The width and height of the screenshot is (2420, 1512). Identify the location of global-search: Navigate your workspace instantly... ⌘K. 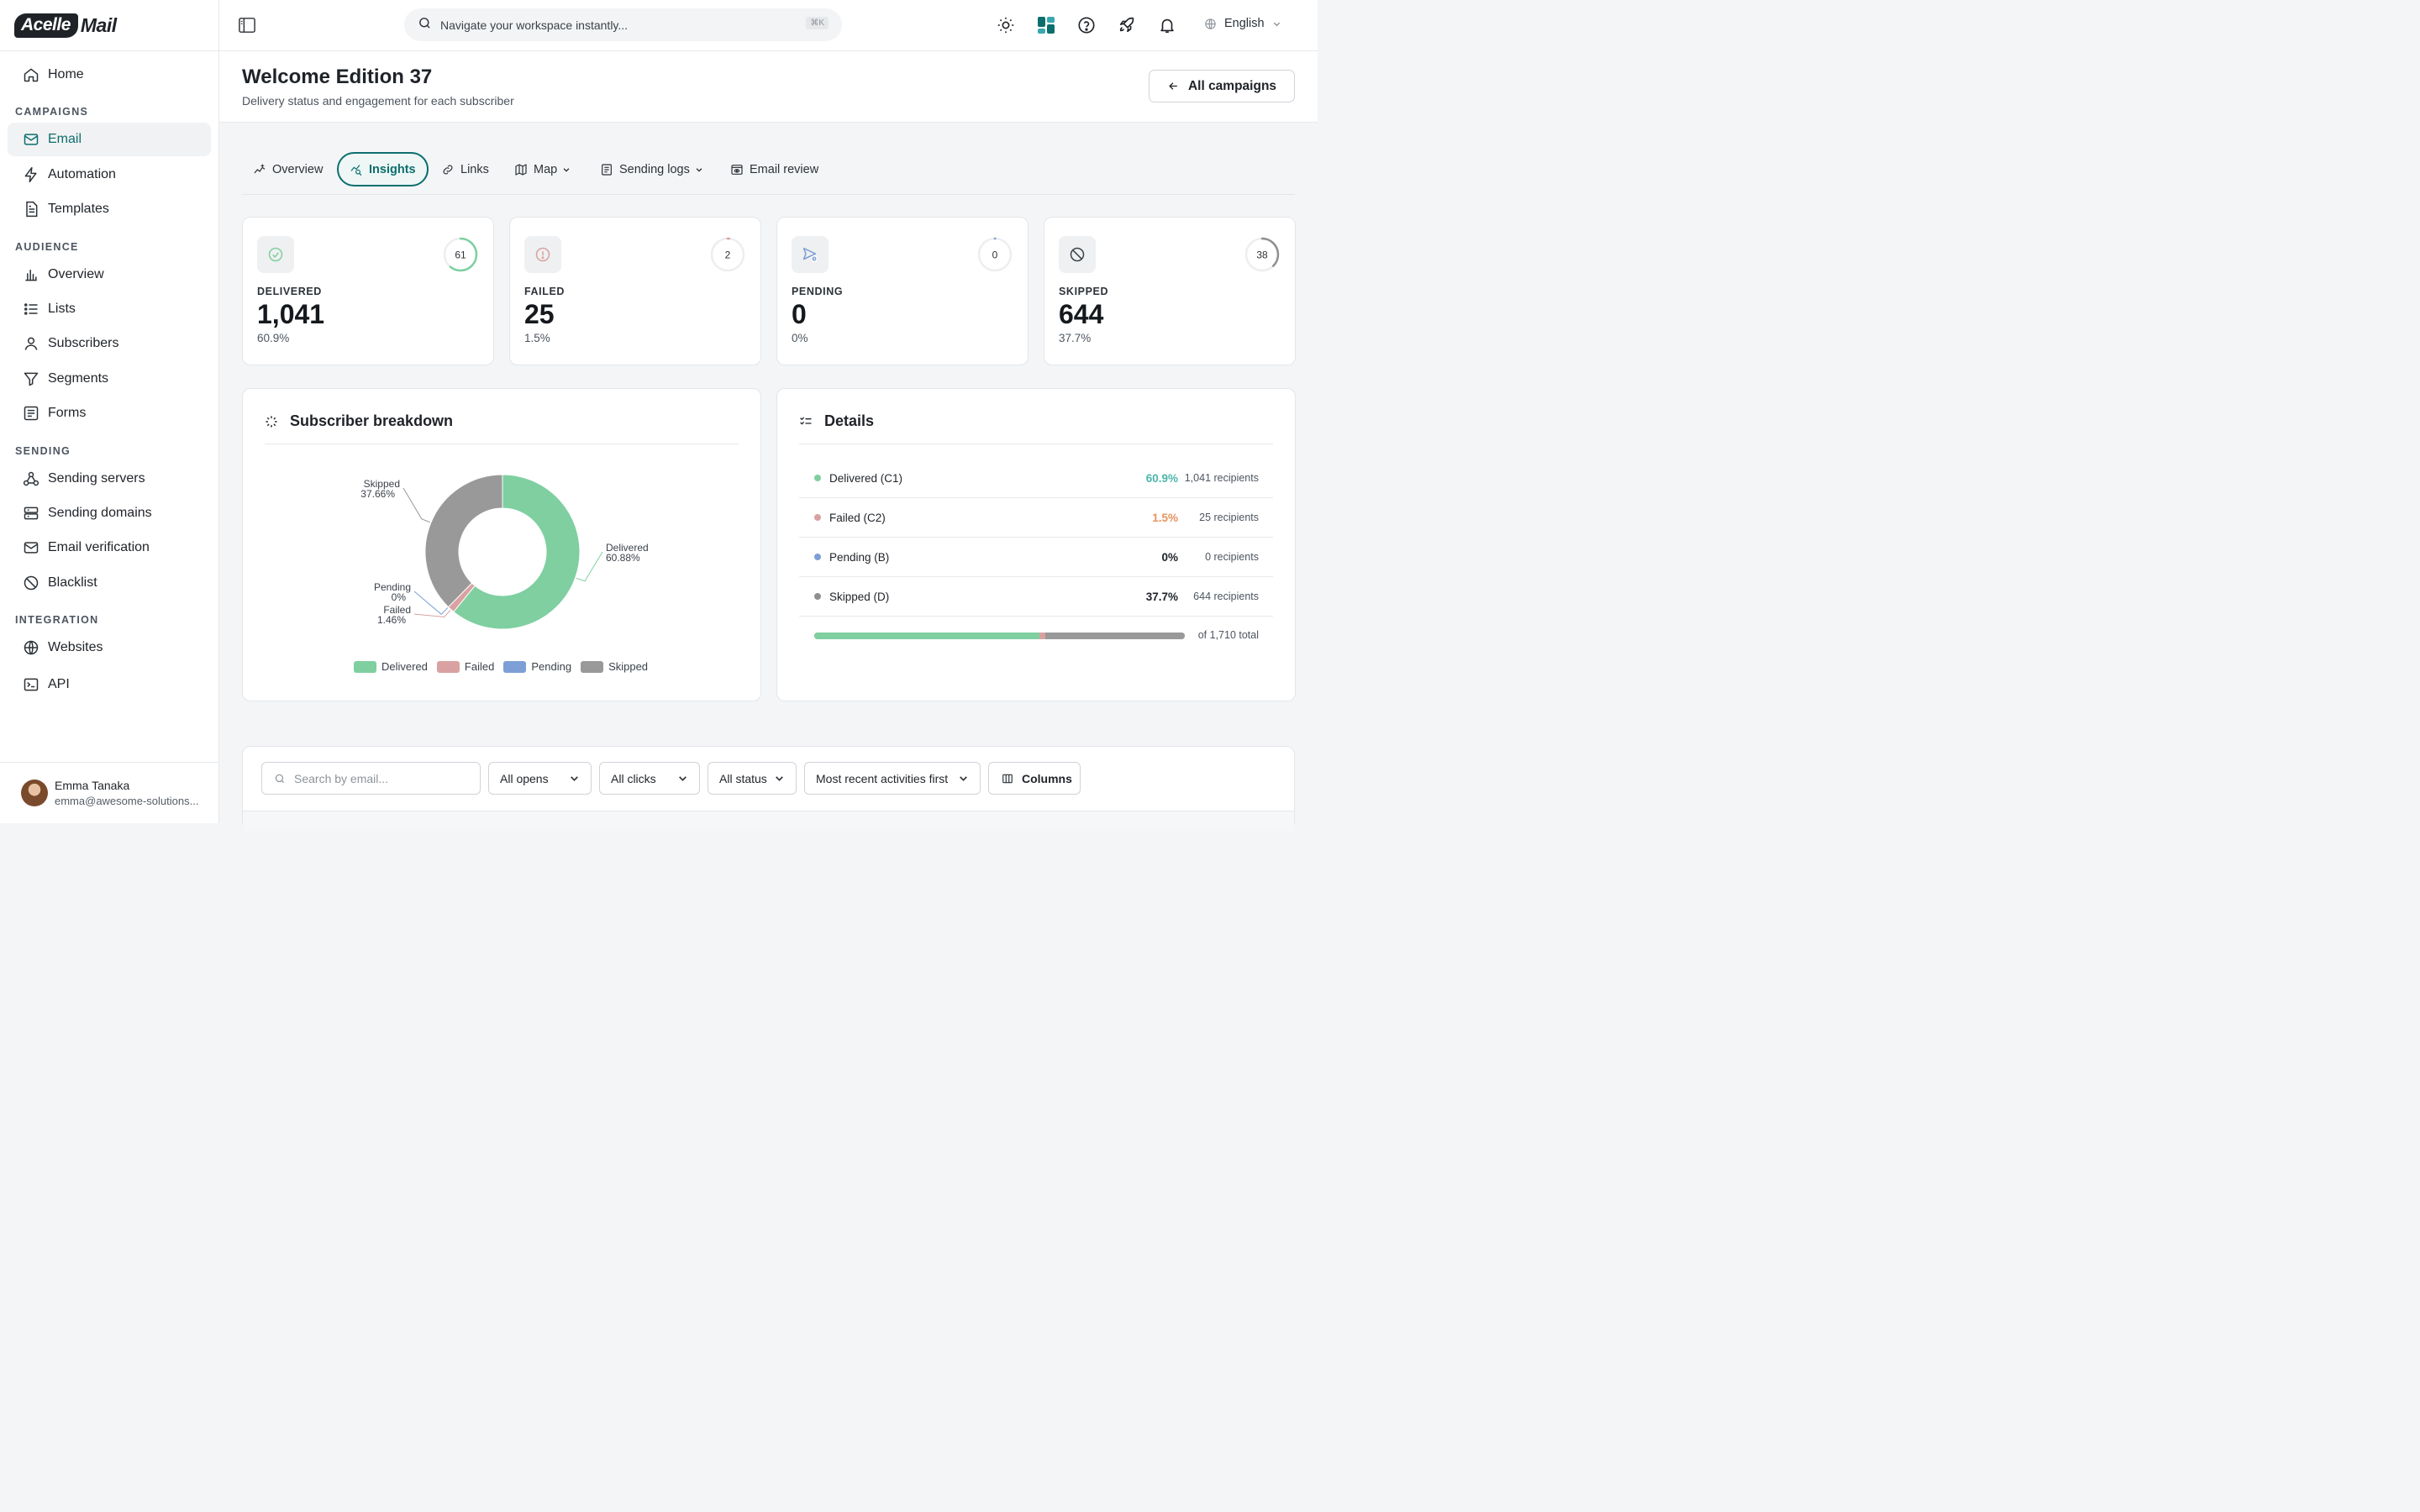
(623, 24).